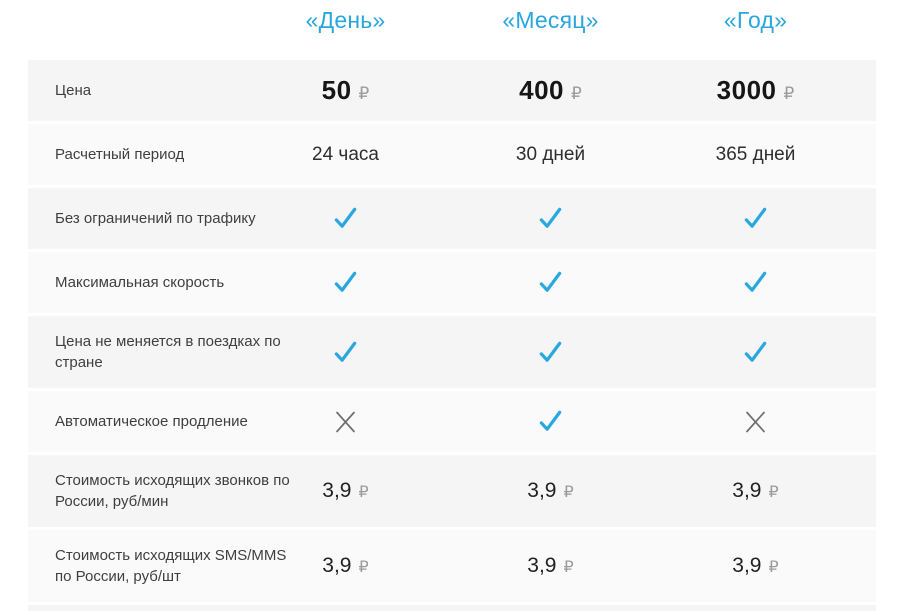 The image size is (898, 611). What do you see at coordinates (755, 20) in the screenshot?
I see `column-header-year: «Год»` at bounding box center [755, 20].